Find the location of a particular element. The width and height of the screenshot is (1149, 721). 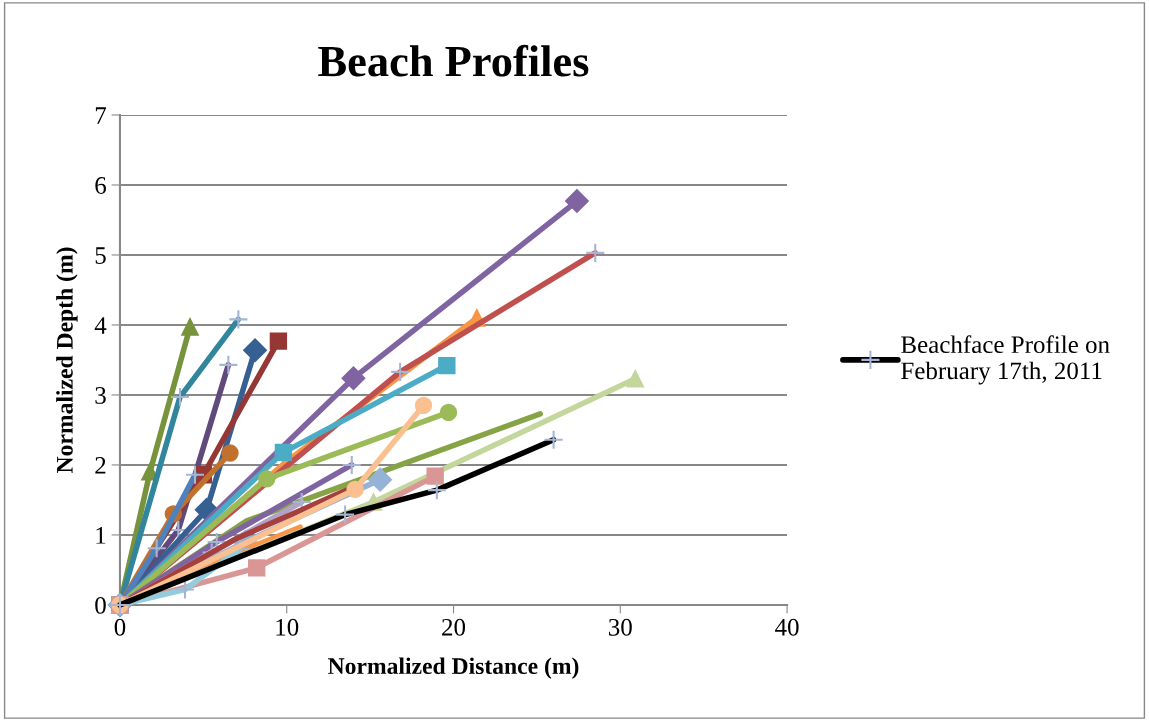

x-axis-title: Normalized Distance (m) is located at coordinates (453, 668).